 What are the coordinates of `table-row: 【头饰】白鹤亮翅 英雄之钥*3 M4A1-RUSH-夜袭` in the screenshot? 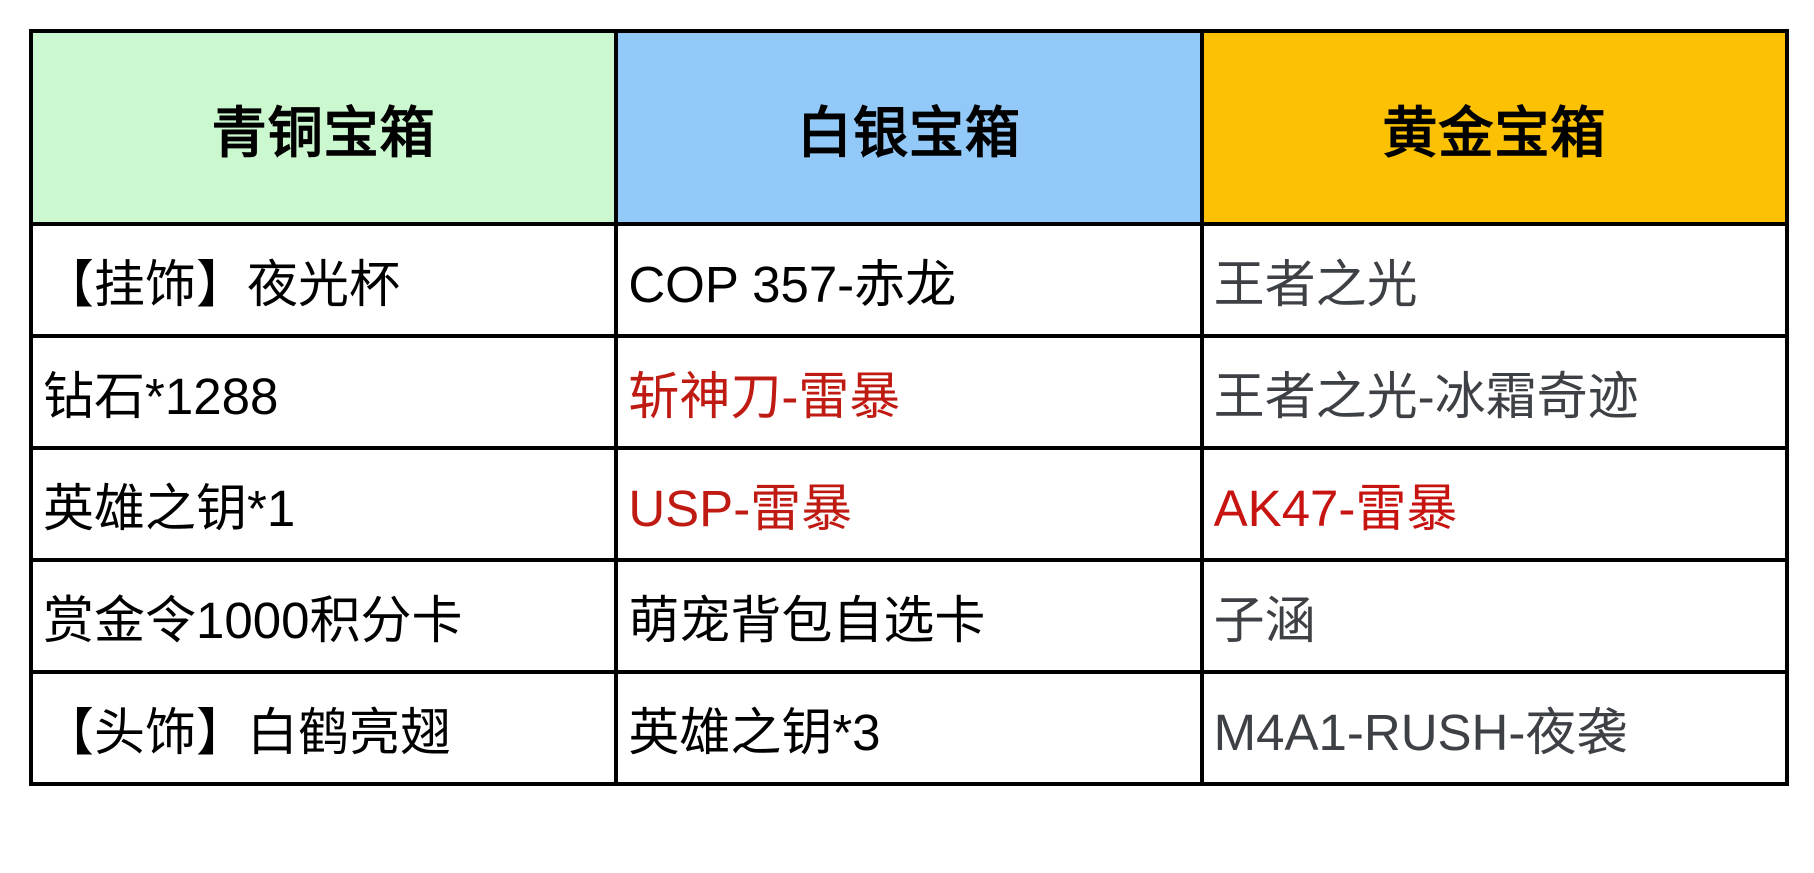 It's located at (909, 728).